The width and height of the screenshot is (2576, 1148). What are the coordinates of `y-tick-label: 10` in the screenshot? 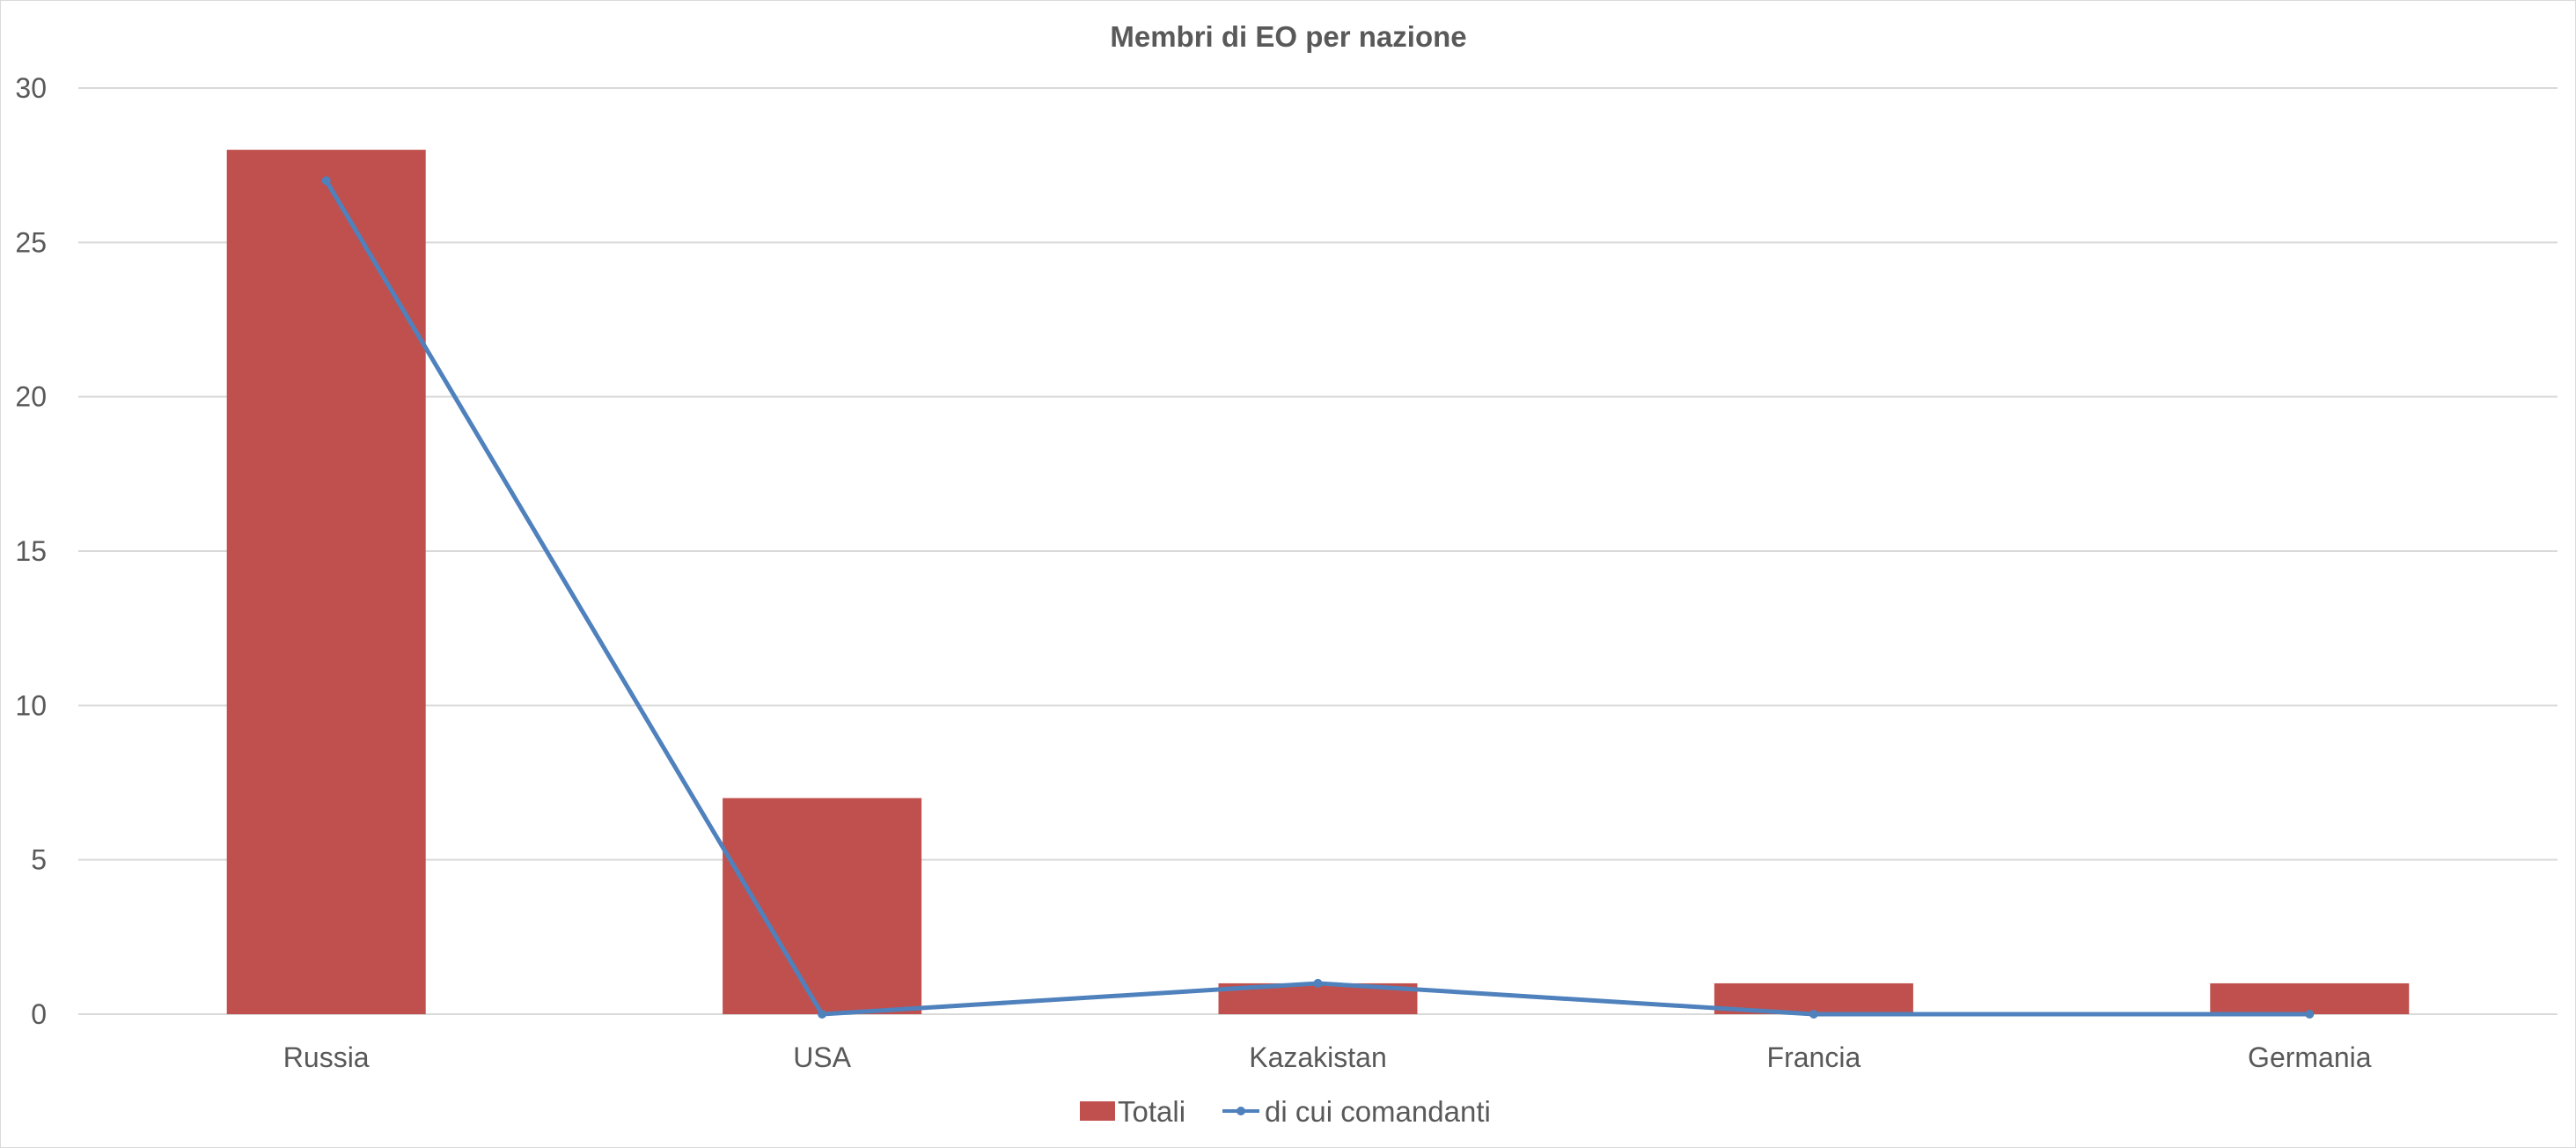 It's located at (31, 705).